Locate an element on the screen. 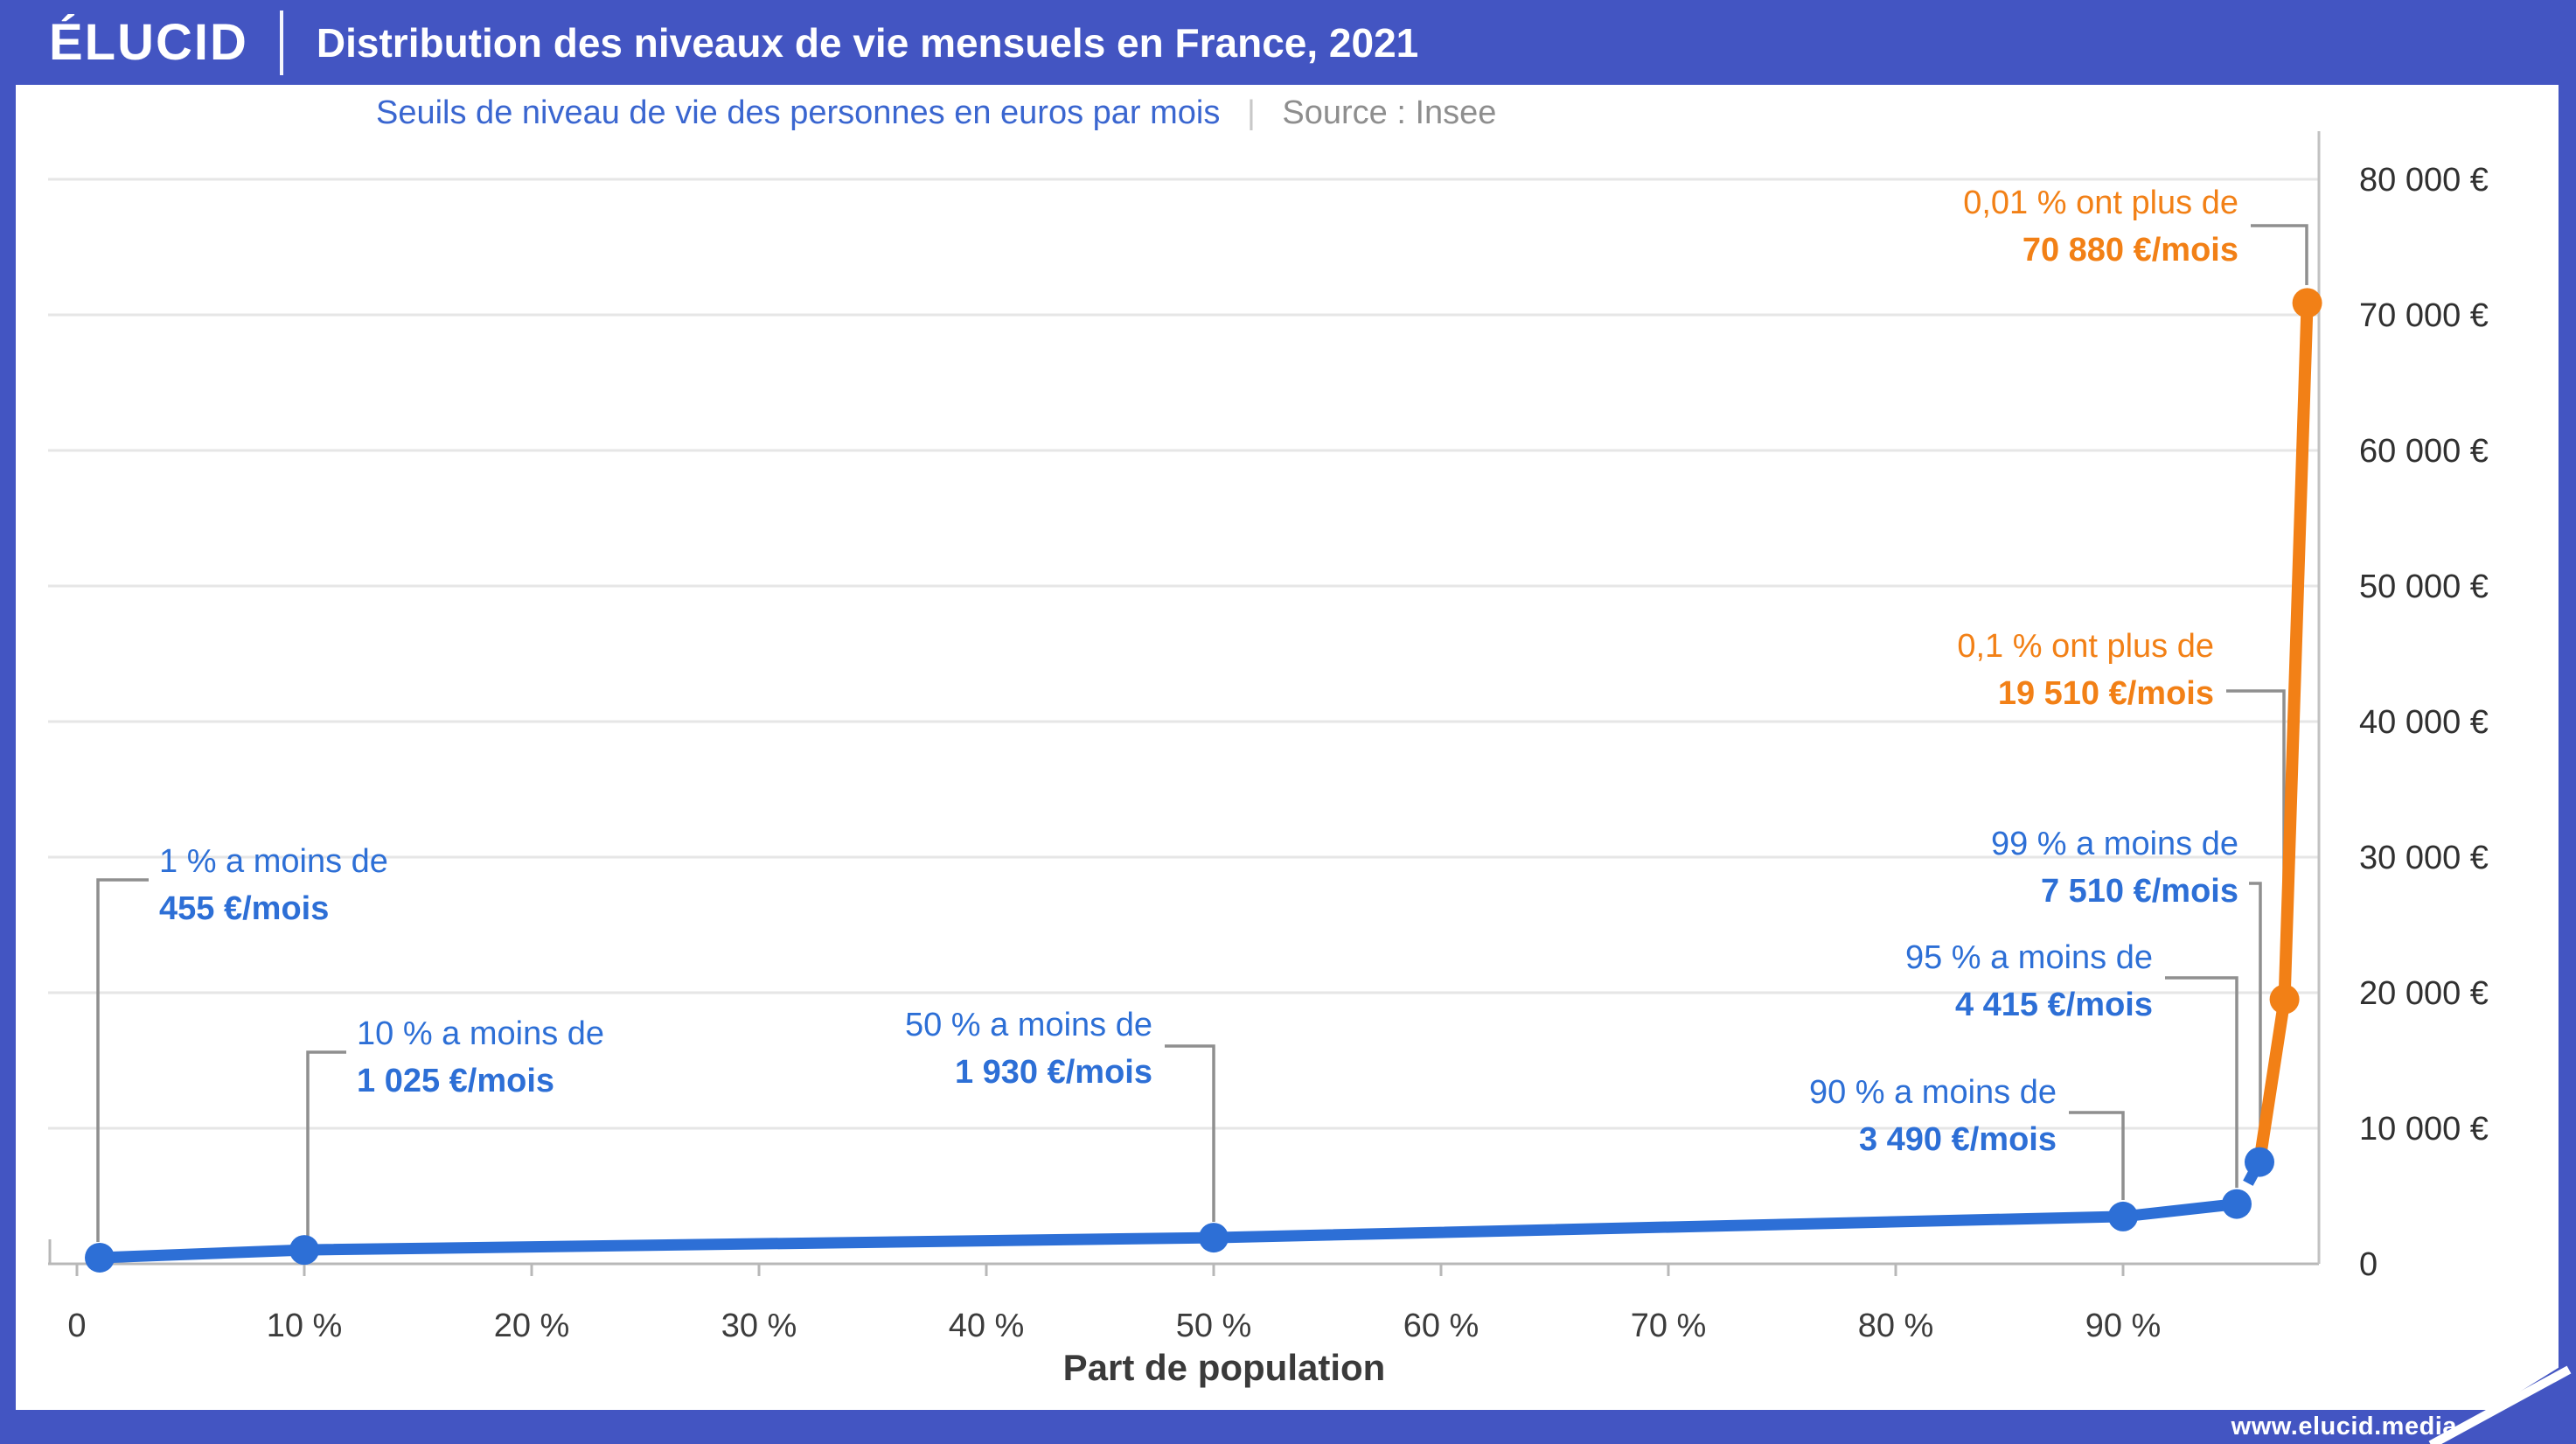 The width and height of the screenshot is (2576, 1444). annotation-text: 1 % a moins de is located at coordinates (273, 861).